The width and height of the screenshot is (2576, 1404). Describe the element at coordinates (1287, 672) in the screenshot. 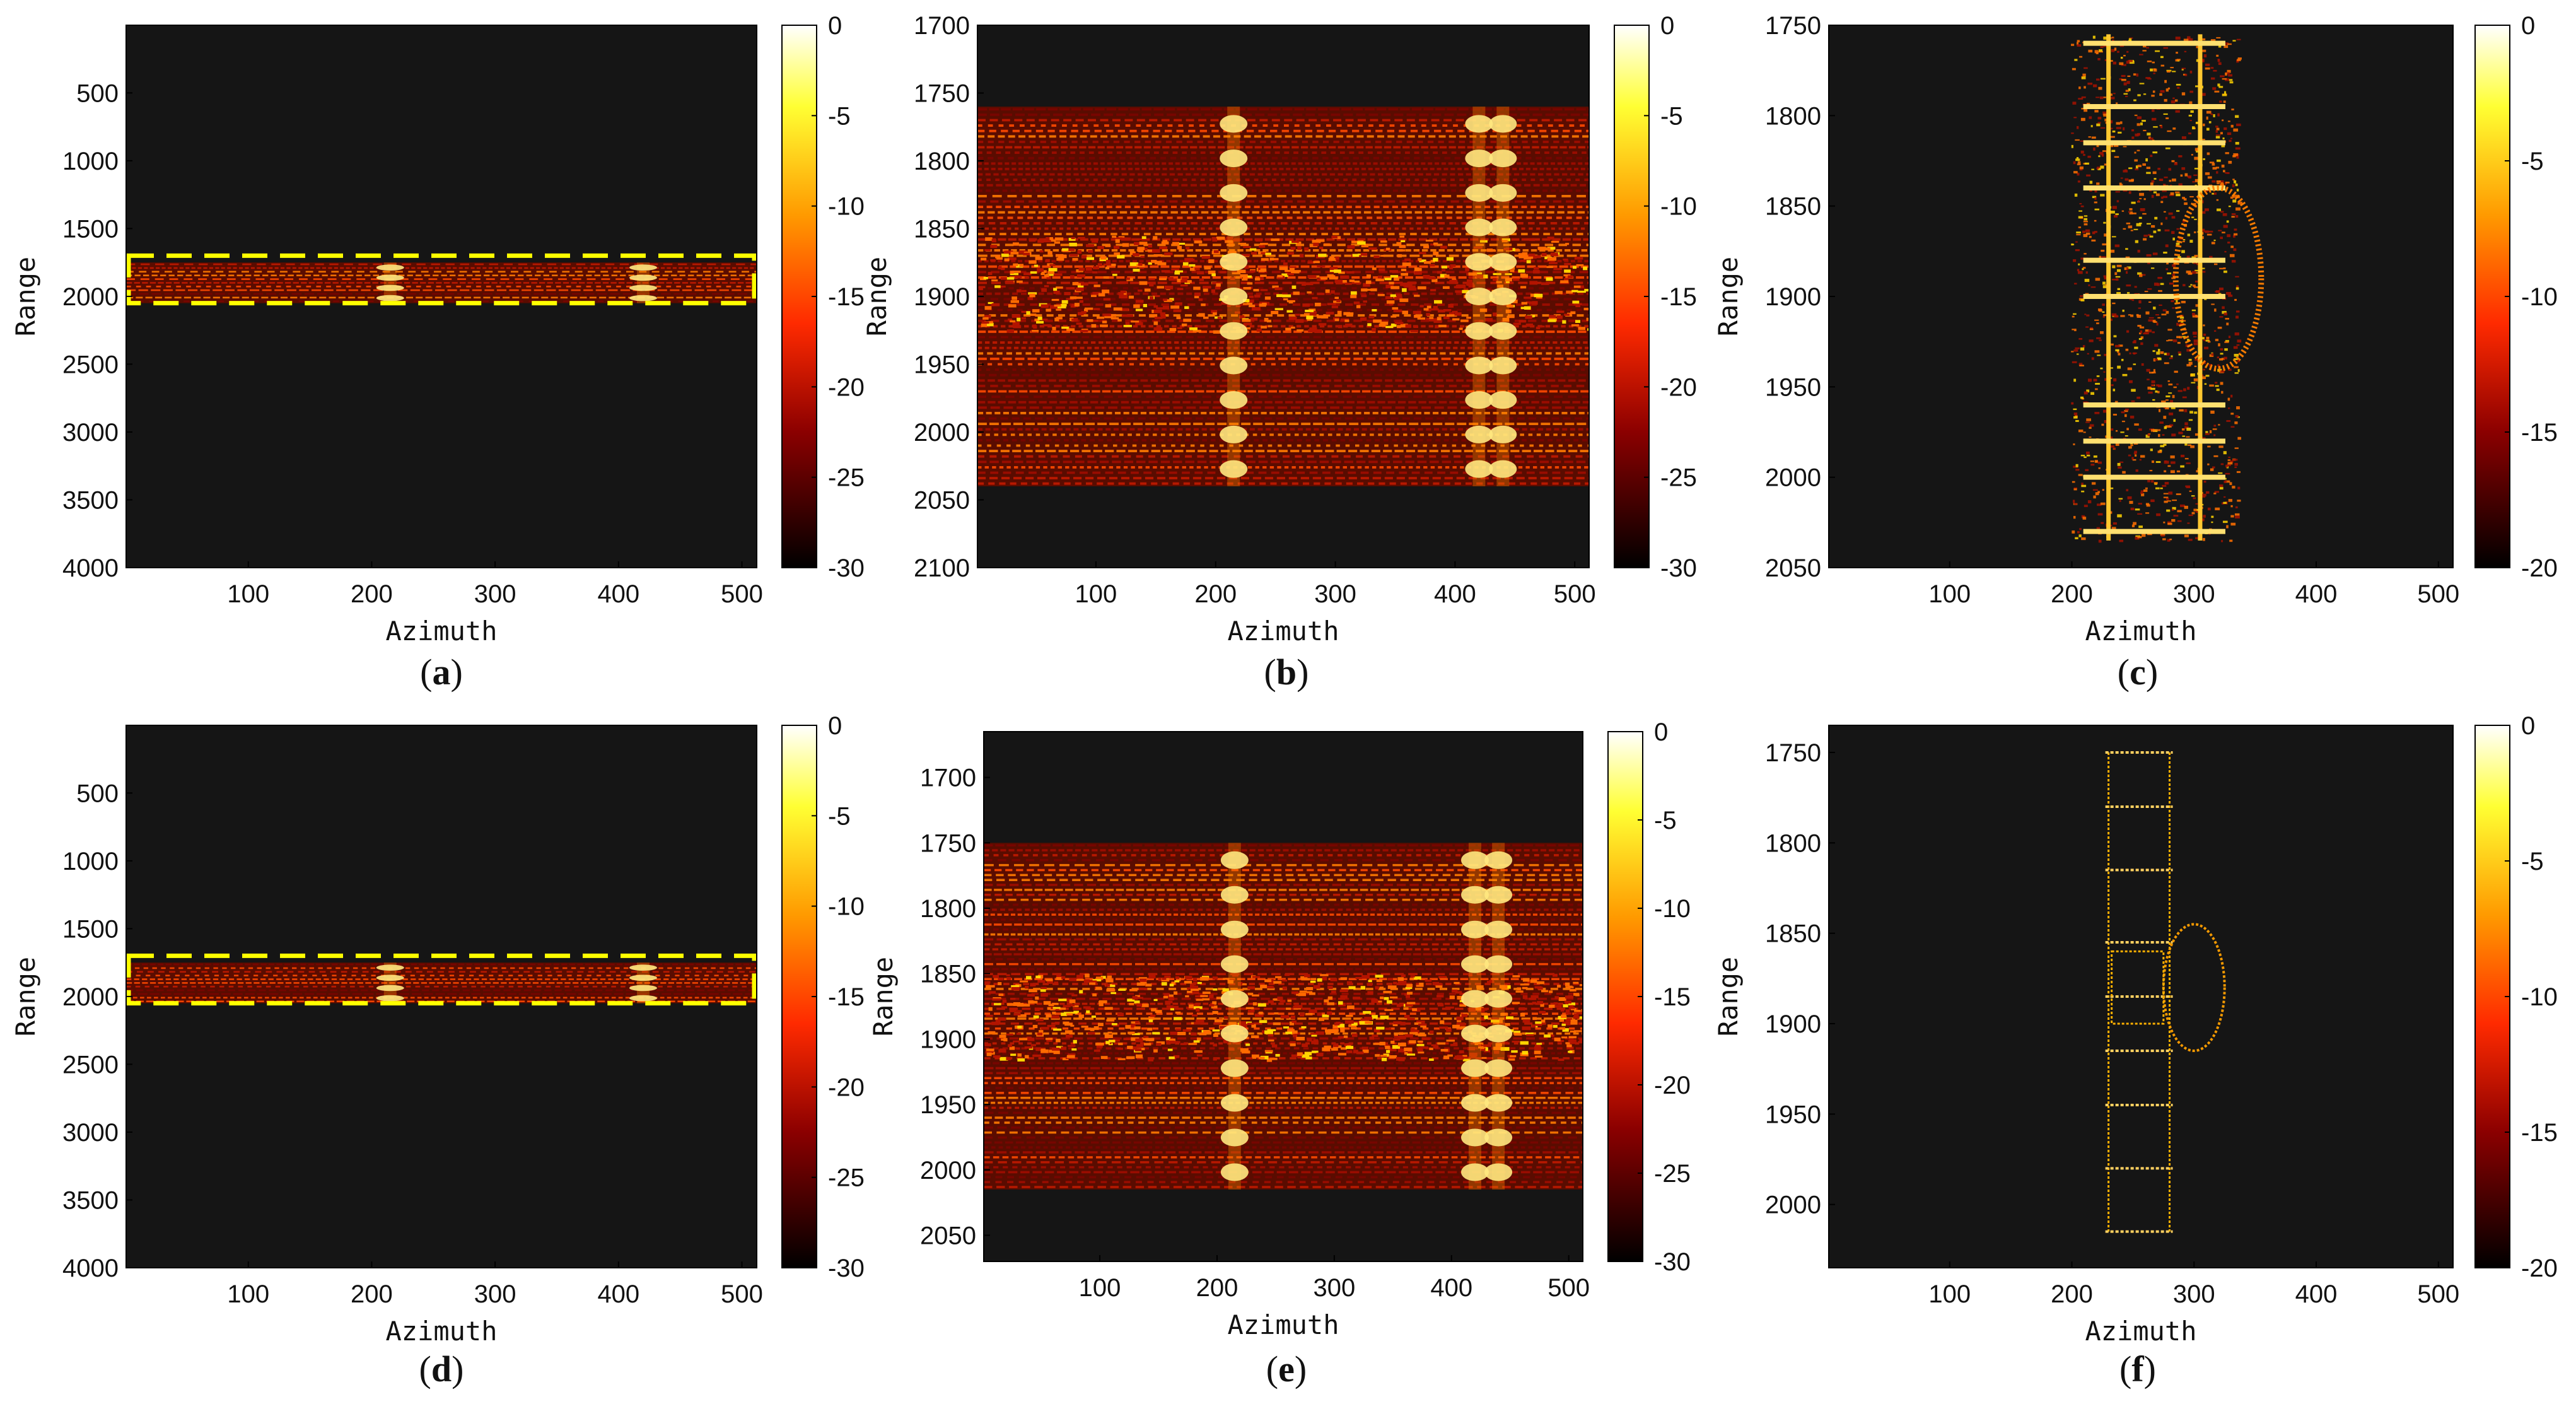

I see `panel-caption: (b)` at that location.